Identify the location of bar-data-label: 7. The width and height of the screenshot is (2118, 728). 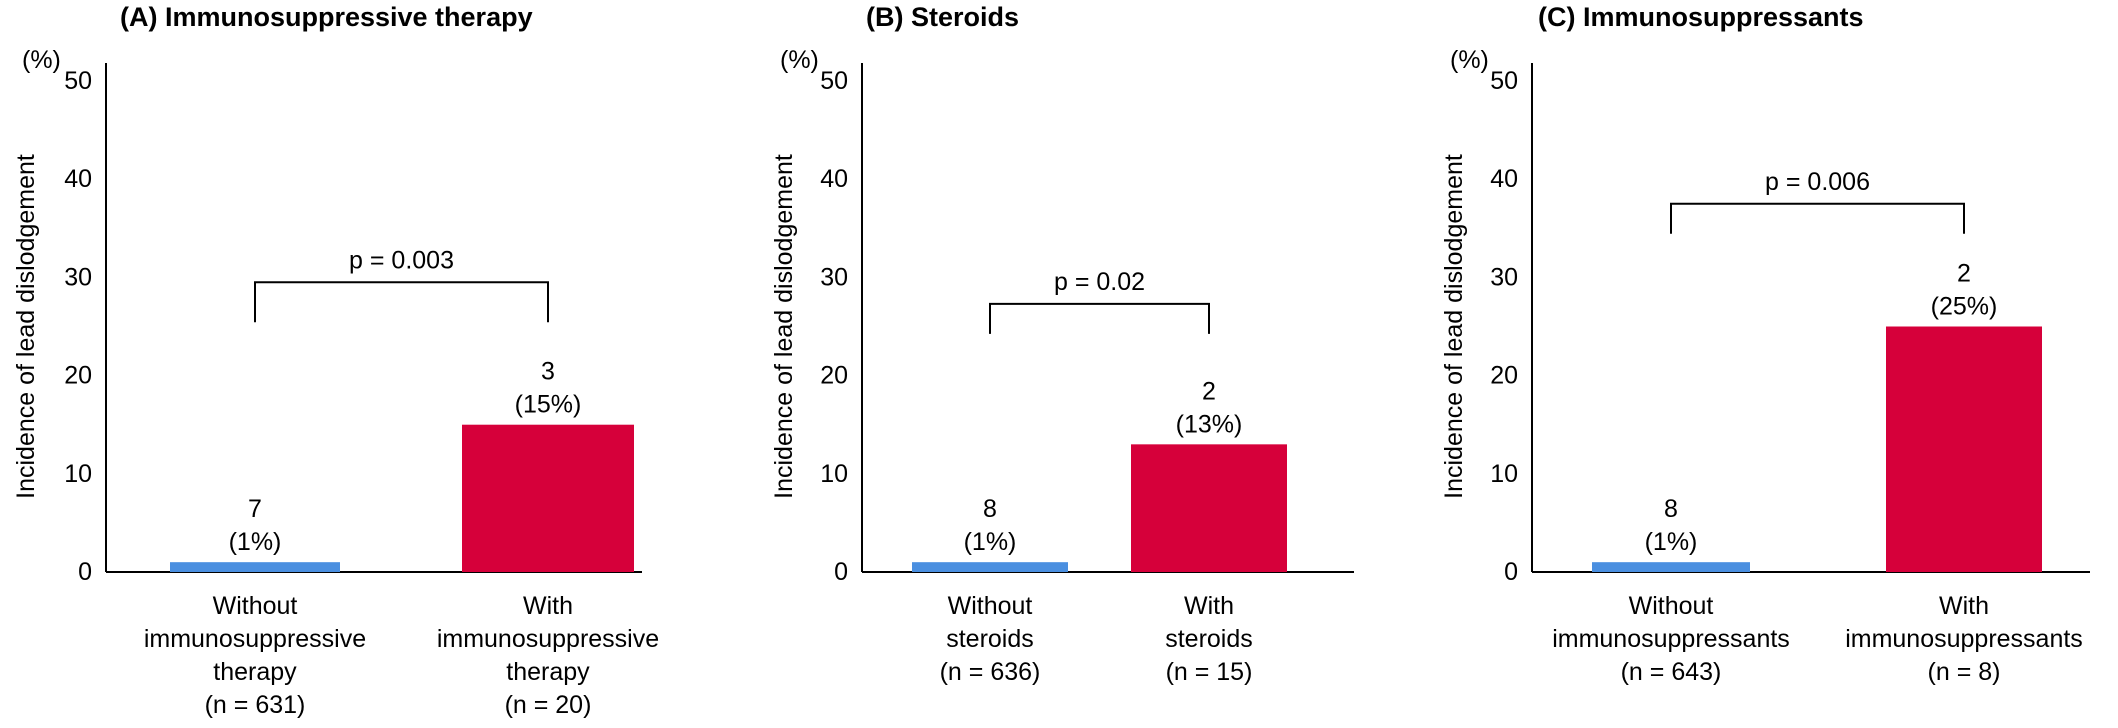
(255, 509).